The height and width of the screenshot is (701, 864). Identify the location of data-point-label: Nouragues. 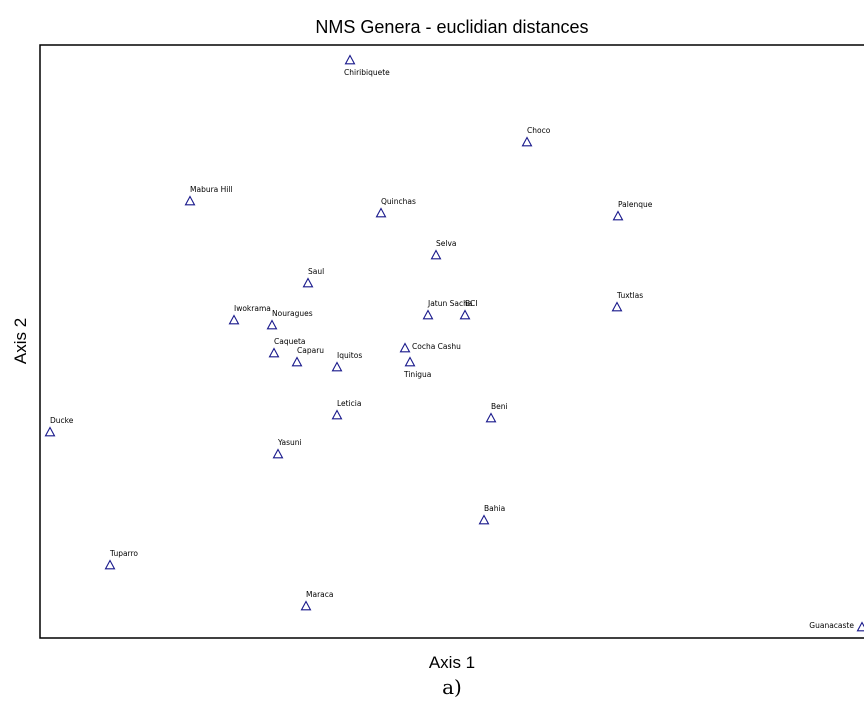
(292, 313).